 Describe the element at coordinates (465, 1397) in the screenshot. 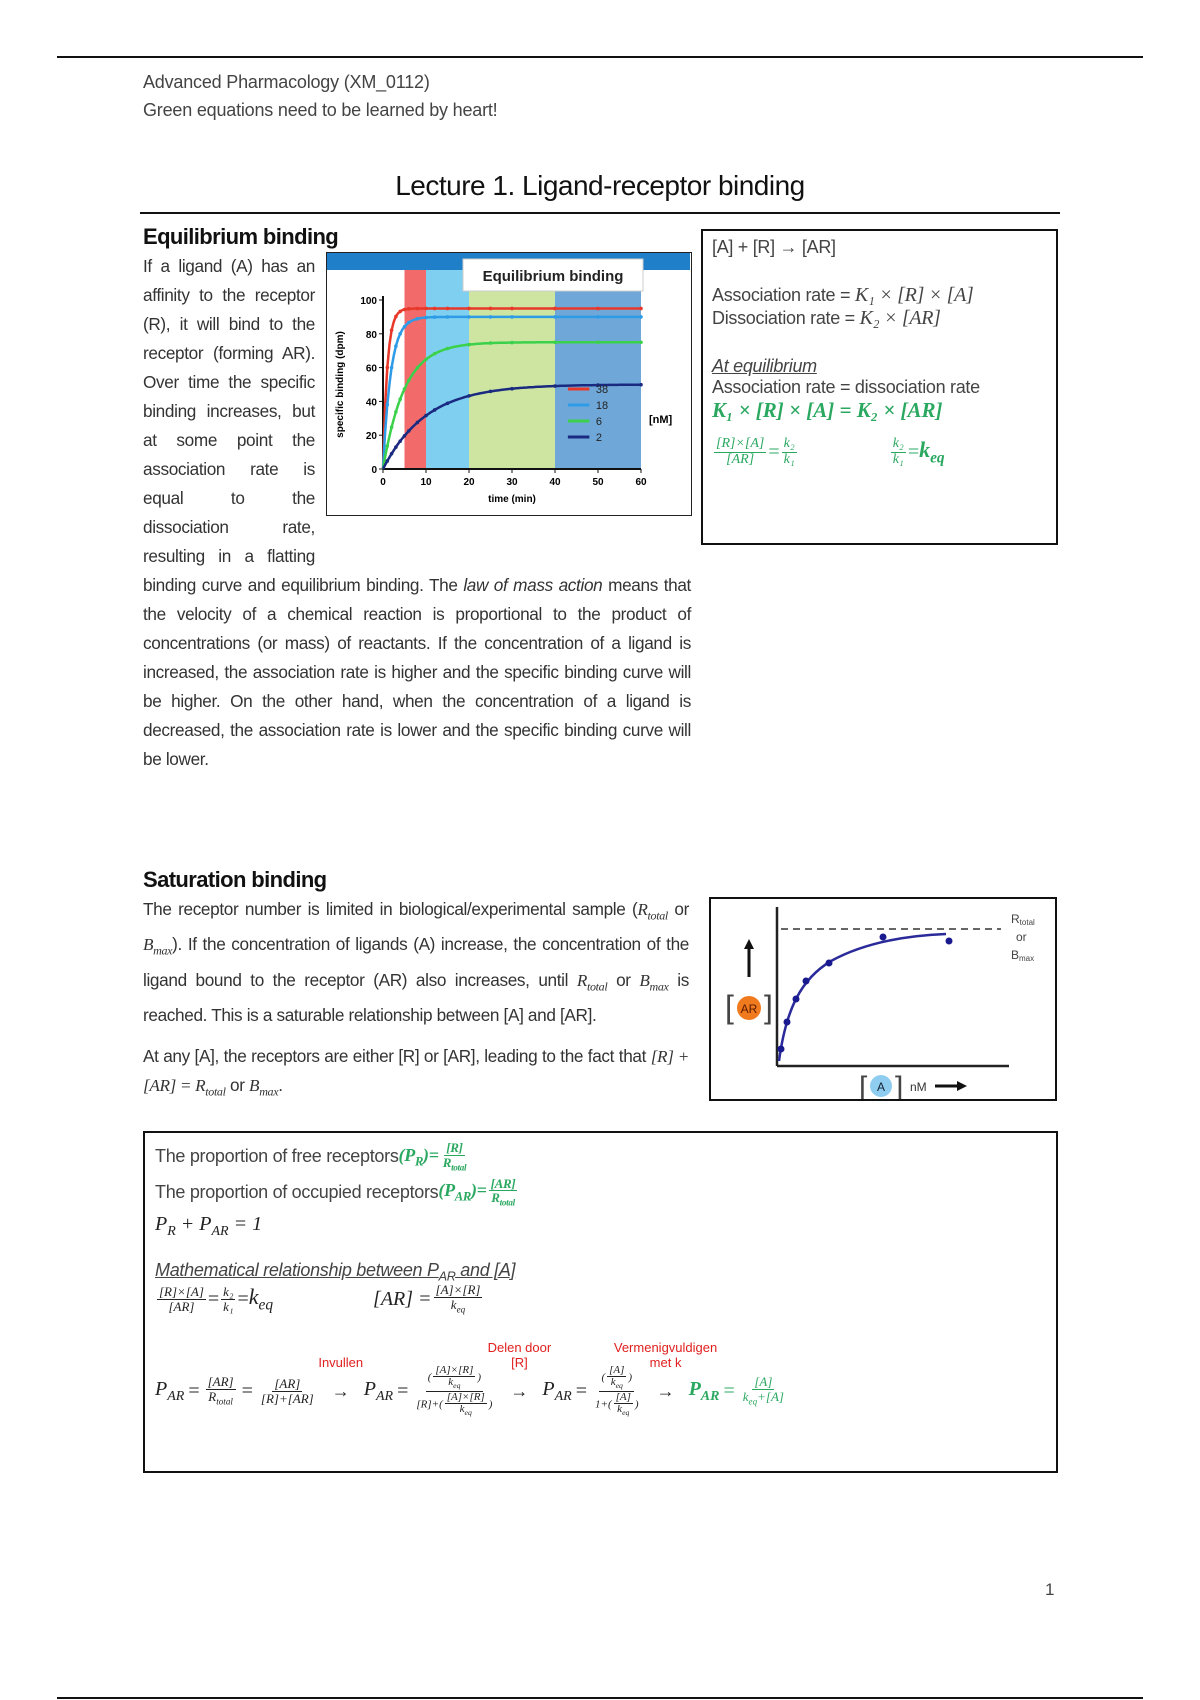

I see `numerator: [A]×[R]` at that location.